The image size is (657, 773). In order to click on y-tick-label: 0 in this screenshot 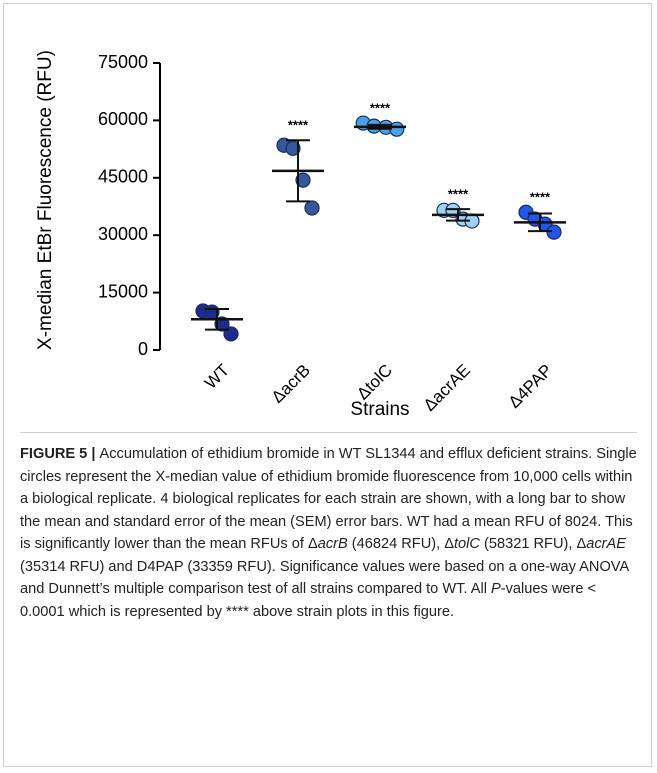, I will do `click(143, 349)`.